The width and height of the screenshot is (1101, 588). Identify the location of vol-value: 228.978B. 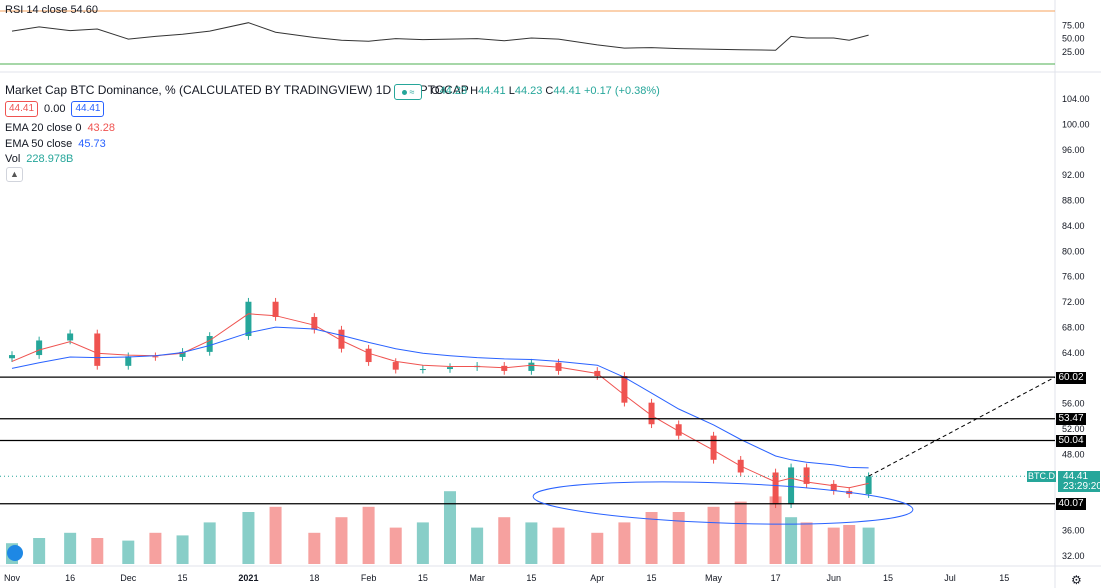
(50, 159).